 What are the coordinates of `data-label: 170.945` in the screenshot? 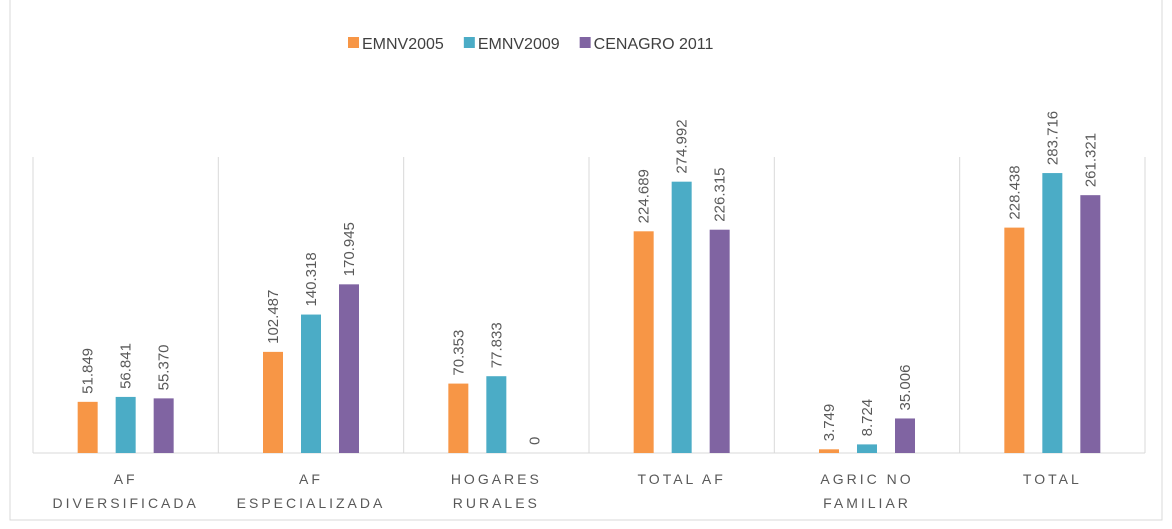 It's located at (349, 249).